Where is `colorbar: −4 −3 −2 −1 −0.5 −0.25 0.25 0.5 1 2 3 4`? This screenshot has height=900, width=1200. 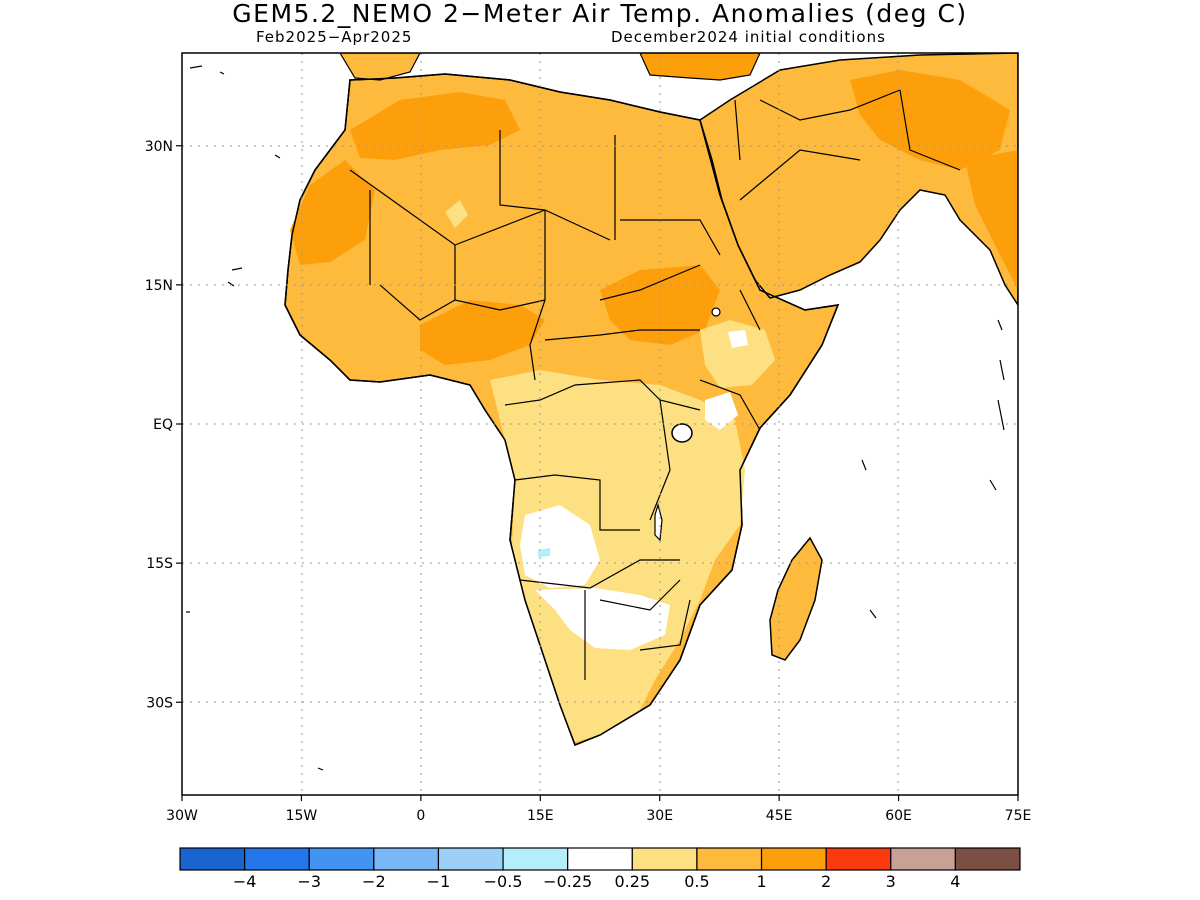
colorbar: −4 −3 −2 −1 −0.5 −0.25 0.25 0.5 1 2 3 4 is located at coordinates (600, 869).